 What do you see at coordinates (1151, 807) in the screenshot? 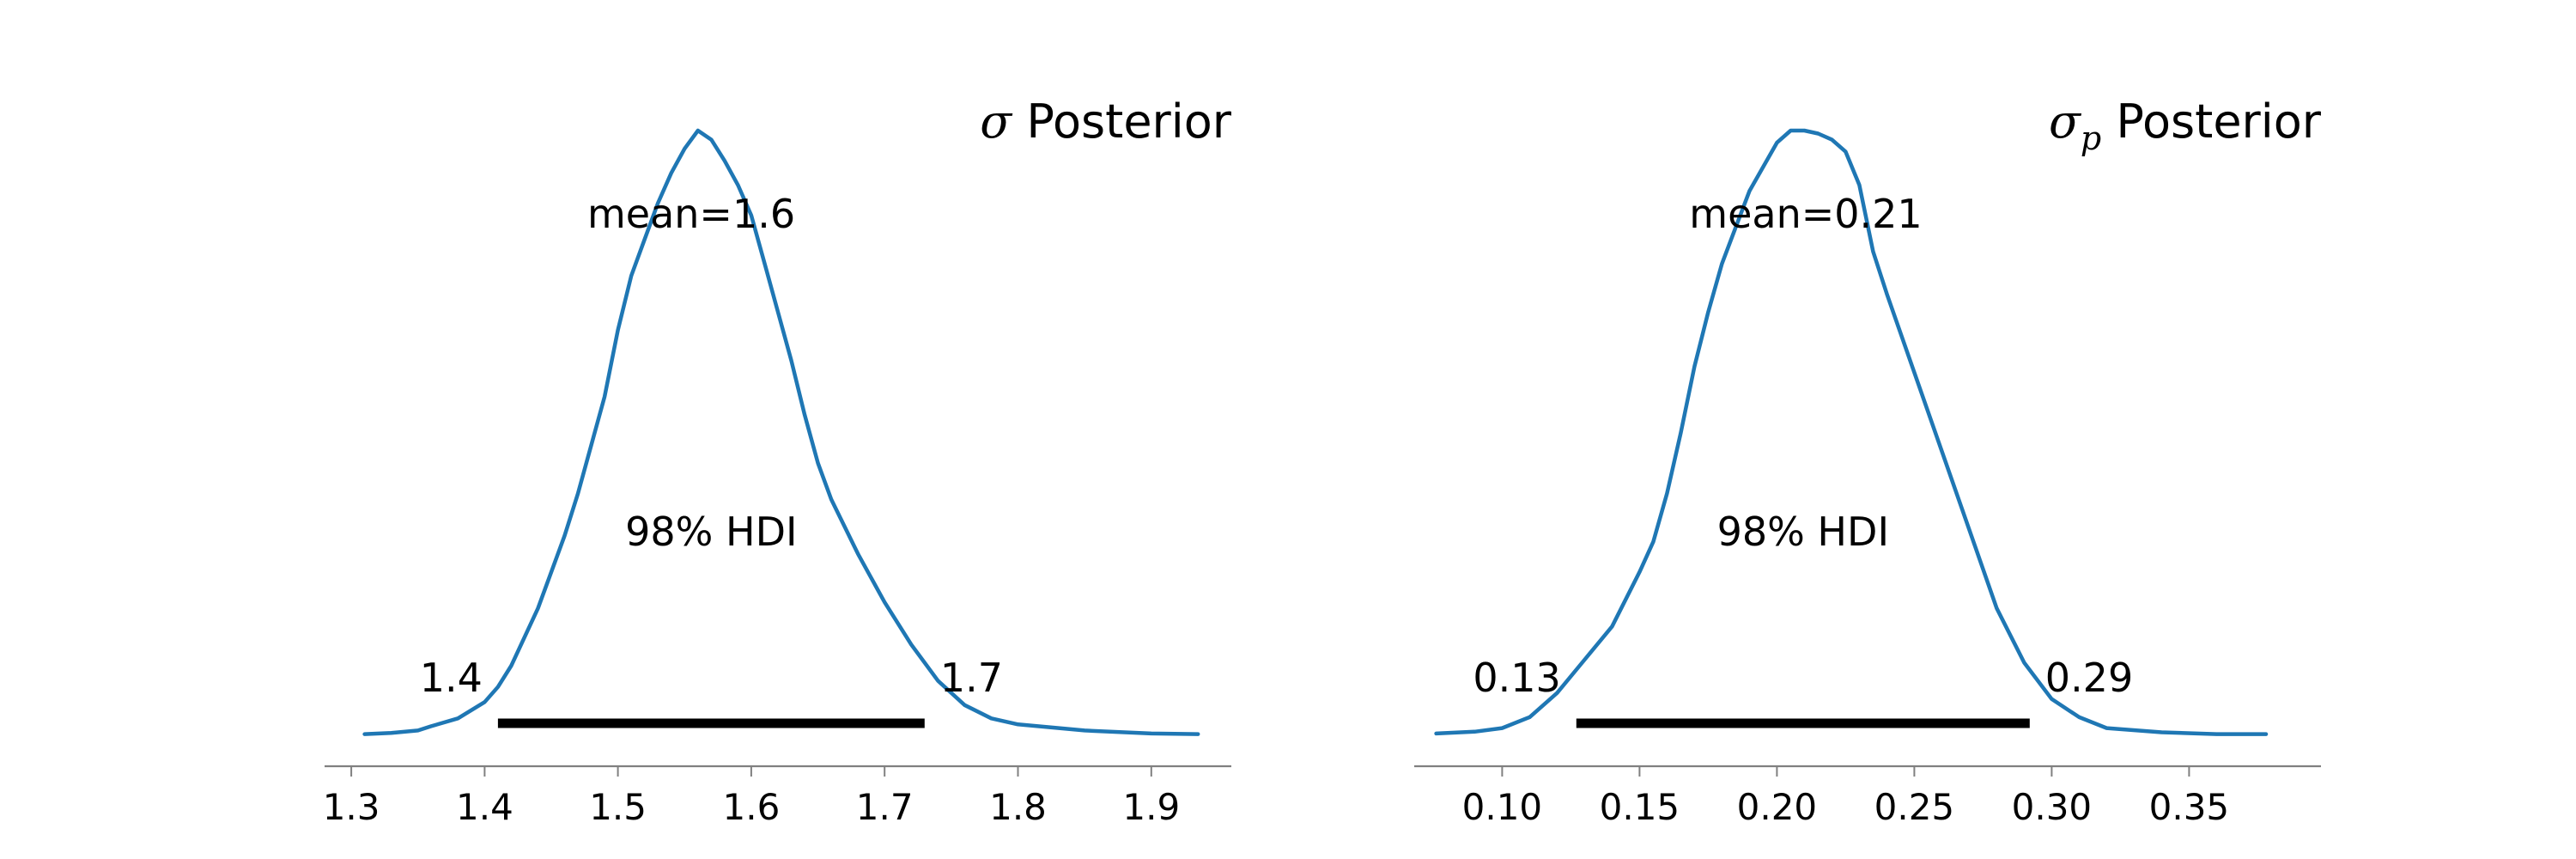
I see `x-tick-label: 1.9` at bounding box center [1151, 807].